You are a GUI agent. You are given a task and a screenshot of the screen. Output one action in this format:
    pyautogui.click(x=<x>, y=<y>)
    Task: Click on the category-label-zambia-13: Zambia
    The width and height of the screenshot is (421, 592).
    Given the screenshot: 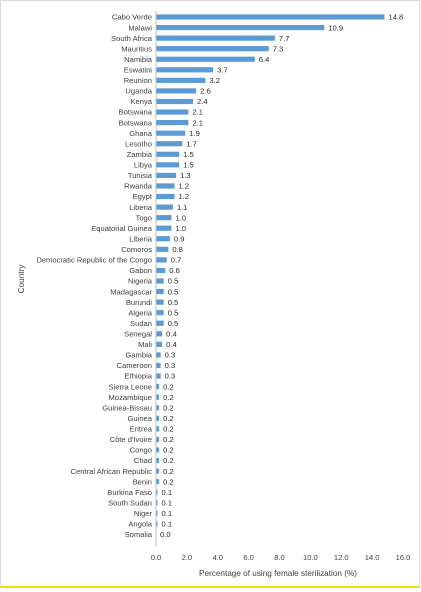 What is the action you would take?
    pyautogui.click(x=140, y=154)
    